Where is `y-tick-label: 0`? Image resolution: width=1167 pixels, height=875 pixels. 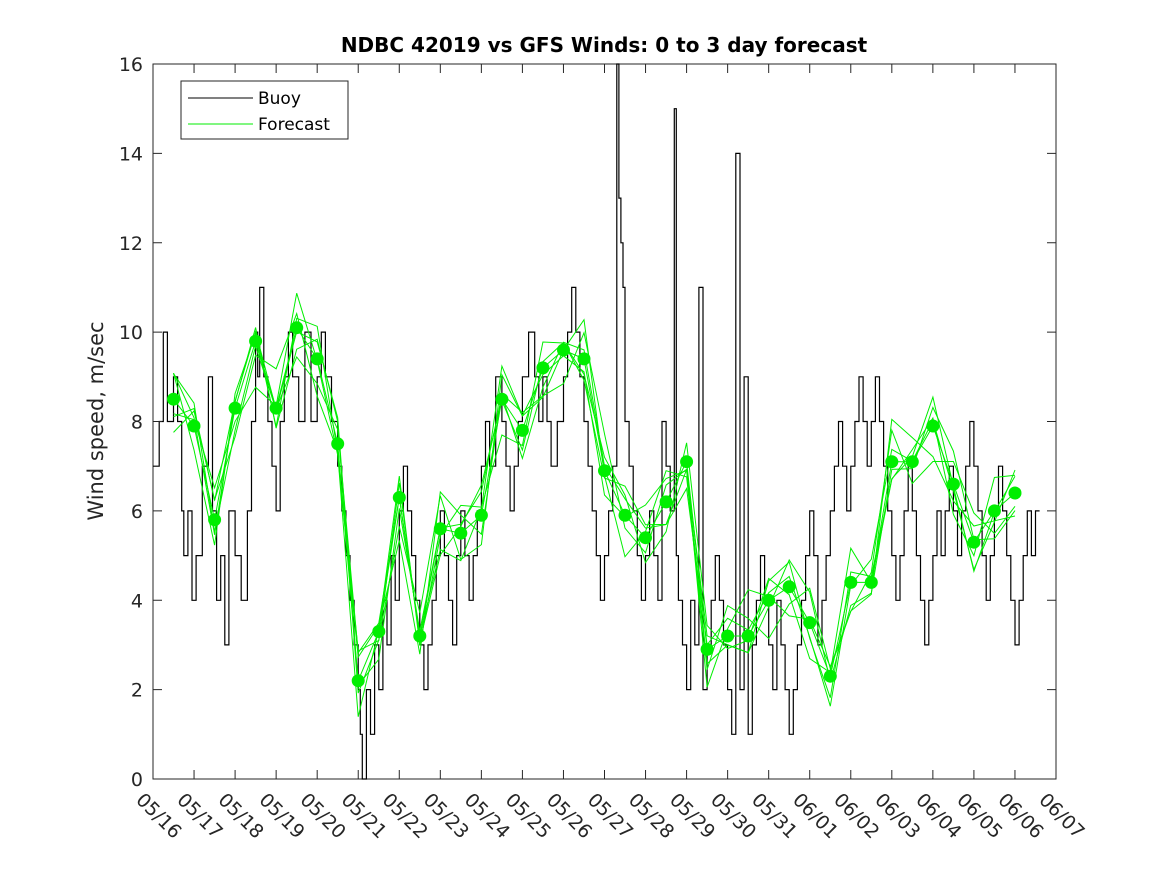 y-tick-label: 0 is located at coordinates (137, 780).